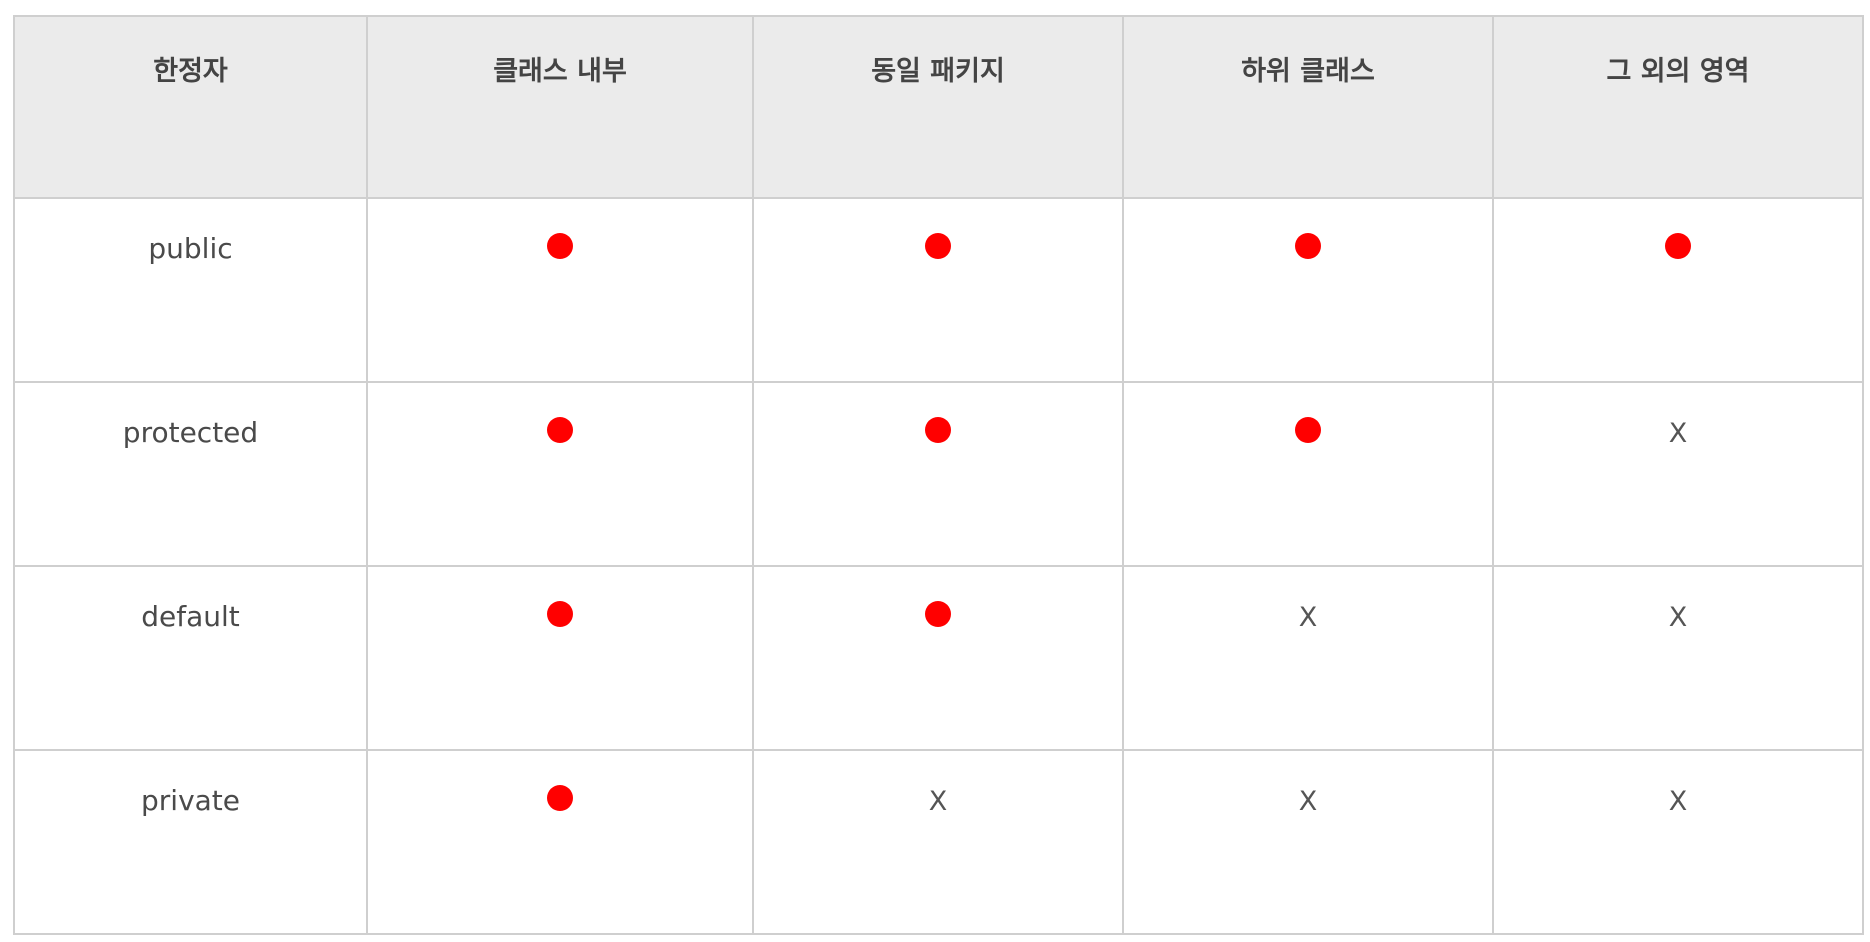 The width and height of the screenshot is (1870, 942). I want to click on header-other-area: 그 외의 영역, so click(1678, 107).